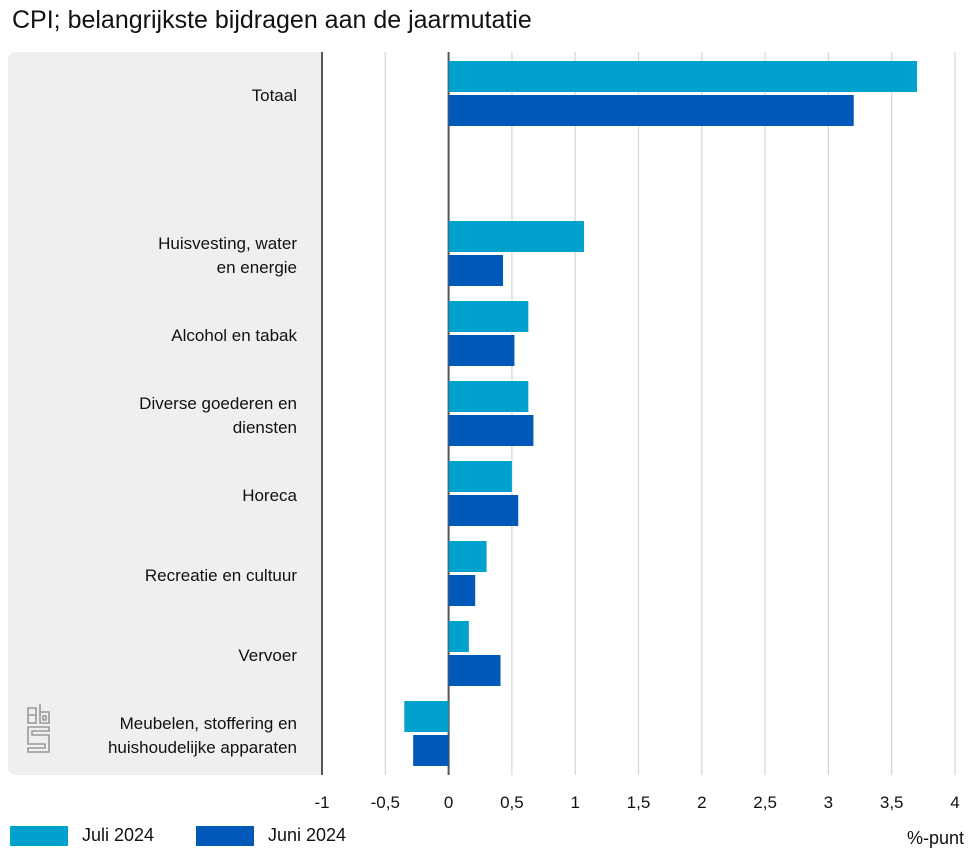 The image size is (970, 853). What do you see at coordinates (935, 838) in the screenshot?
I see `x-axis-label: %-punt` at bounding box center [935, 838].